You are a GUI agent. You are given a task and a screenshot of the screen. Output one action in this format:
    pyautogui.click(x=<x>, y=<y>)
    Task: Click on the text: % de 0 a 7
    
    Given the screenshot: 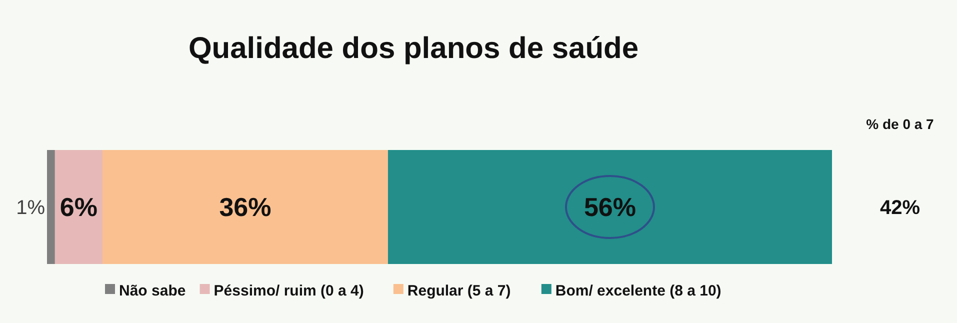 What is the action you would take?
    pyautogui.click(x=900, y=124)
    